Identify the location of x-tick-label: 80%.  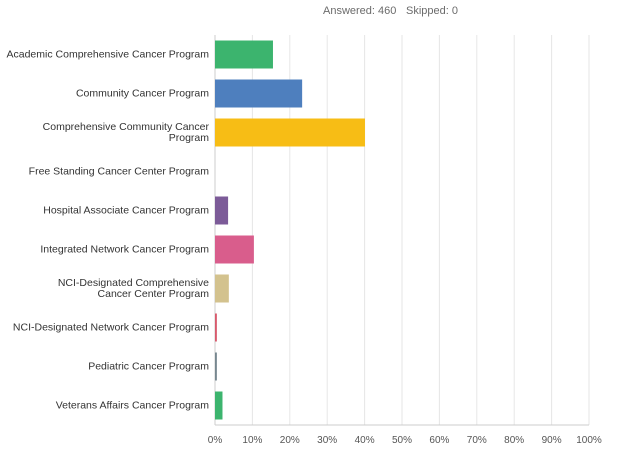
(514, 440).